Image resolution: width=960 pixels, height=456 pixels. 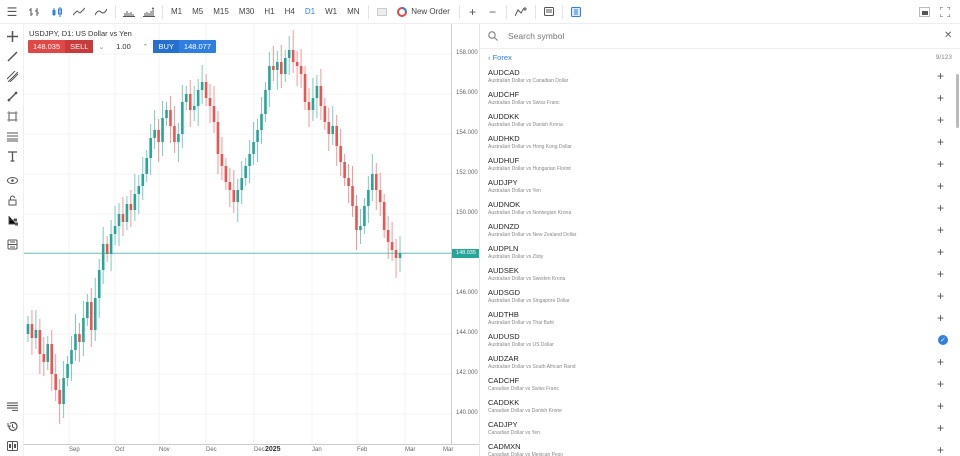 What do you see at coordinates (61, 46) in the screenshot?
I see `sell-button: 148.035 SELL` at bounding box center [61, 46].